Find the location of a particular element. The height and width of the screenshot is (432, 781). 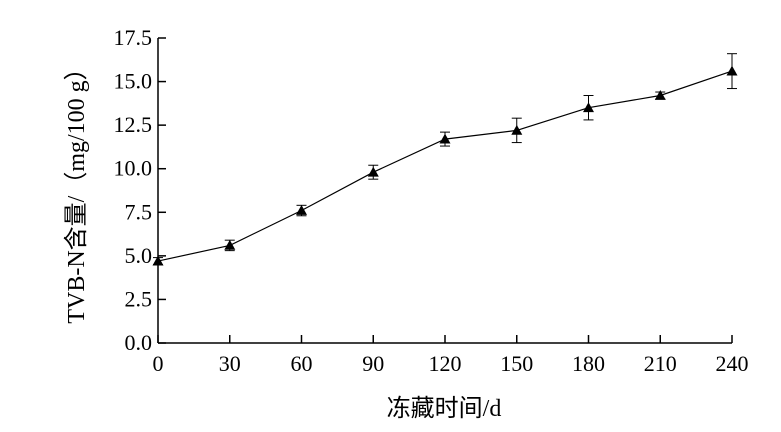

x-tick-label: 90 is located at coordinates (373, 363).